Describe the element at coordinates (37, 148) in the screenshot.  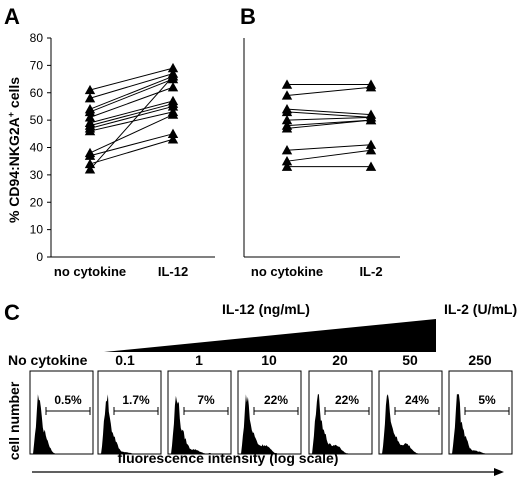
I see `y-tick-label: 40` at that location.